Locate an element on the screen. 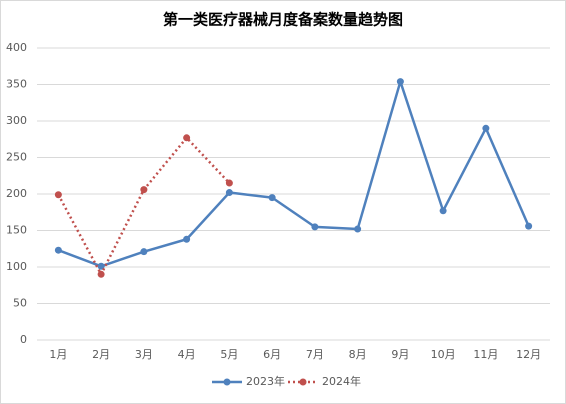  legend-label: 2023年 is located at coordinates (265, 381).